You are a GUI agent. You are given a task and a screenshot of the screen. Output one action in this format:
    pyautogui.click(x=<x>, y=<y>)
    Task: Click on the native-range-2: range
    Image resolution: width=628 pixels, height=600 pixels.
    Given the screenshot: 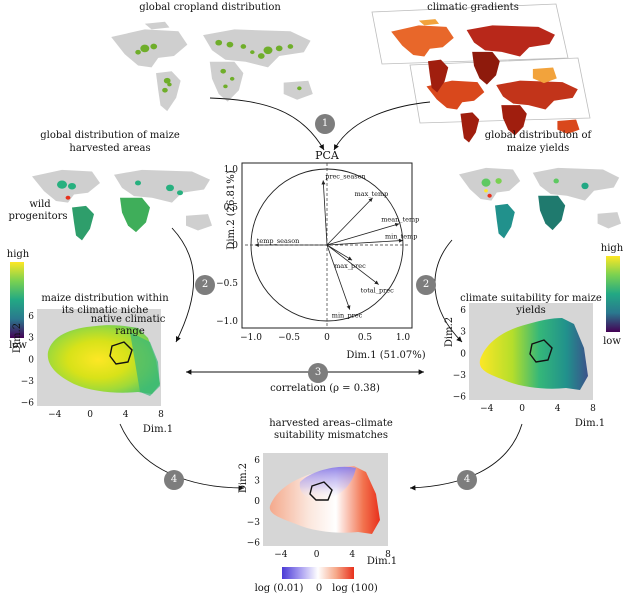 What is the action you would take?
    pyautogui.click(x=130, y=331)
    